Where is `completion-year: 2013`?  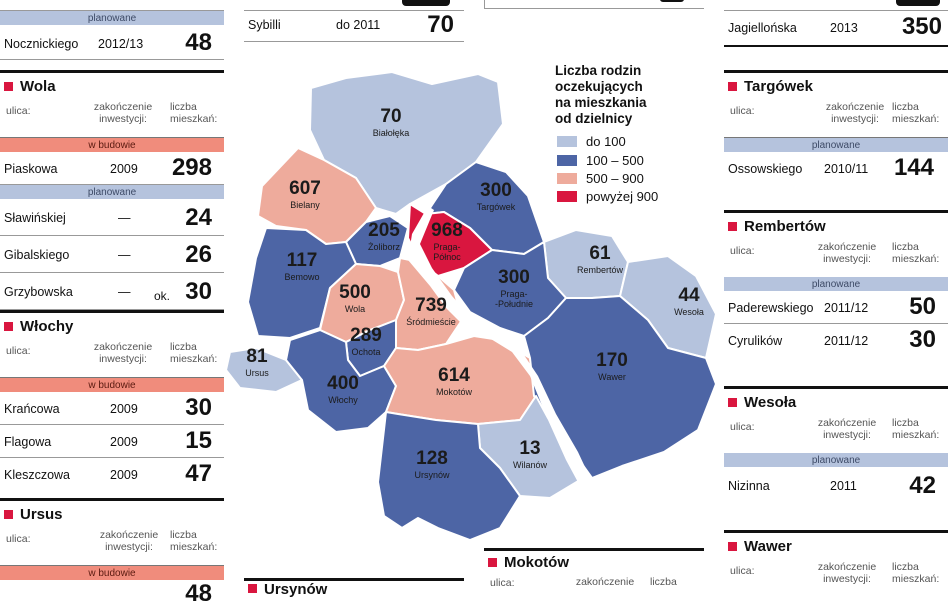 completion-year: 2013 is located at coordinates (844, 28).